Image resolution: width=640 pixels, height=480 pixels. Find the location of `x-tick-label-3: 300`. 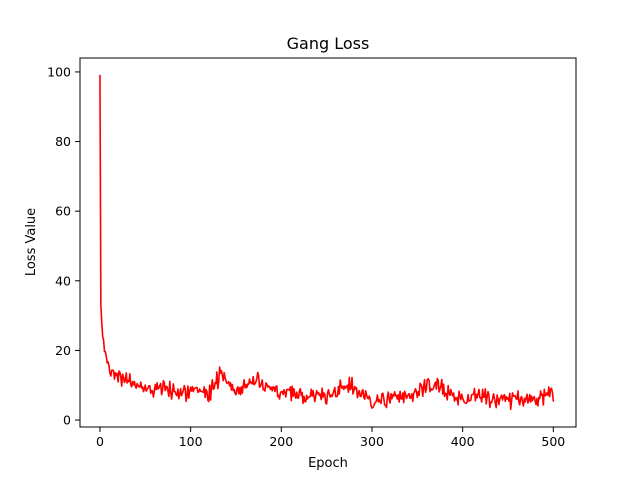

x-tick-label-3: 300 is located at coordinates (372, 441).